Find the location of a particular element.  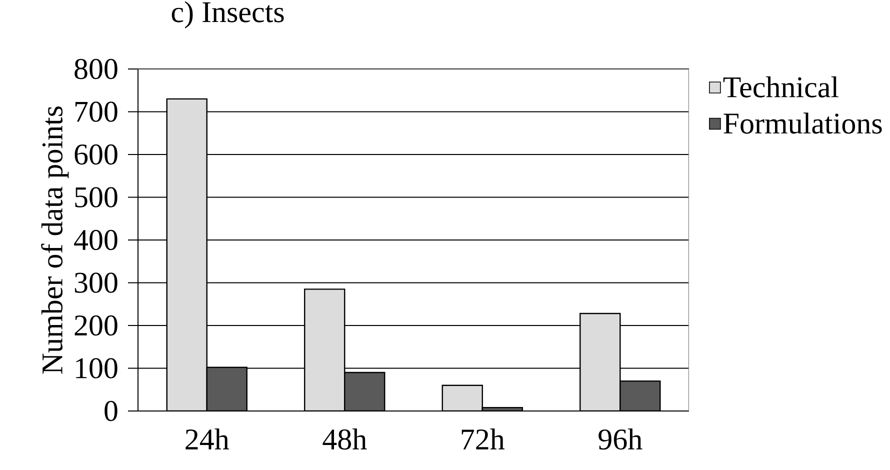

y-tick-label: 0 is located at coordinates (111, 411).